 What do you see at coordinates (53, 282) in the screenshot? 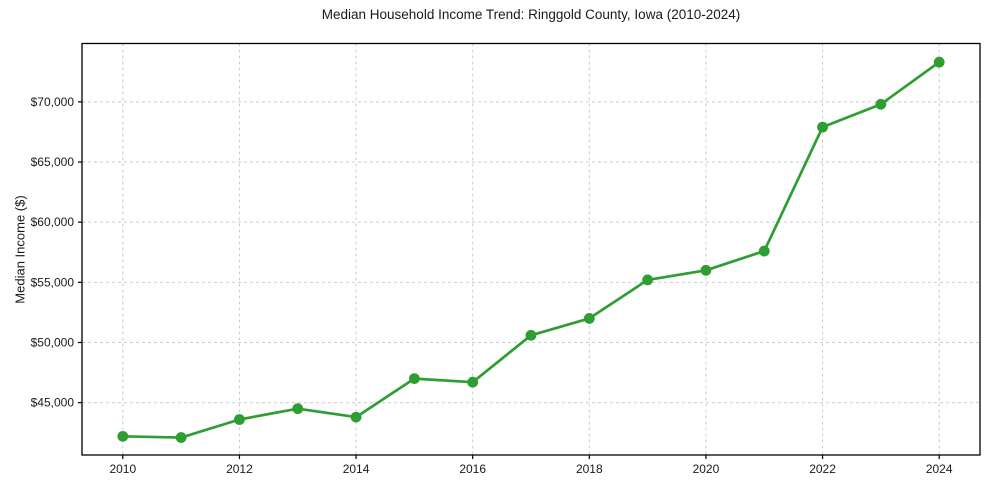
I see `y-tick-label: $55,000` at bounding box center [53, 282].